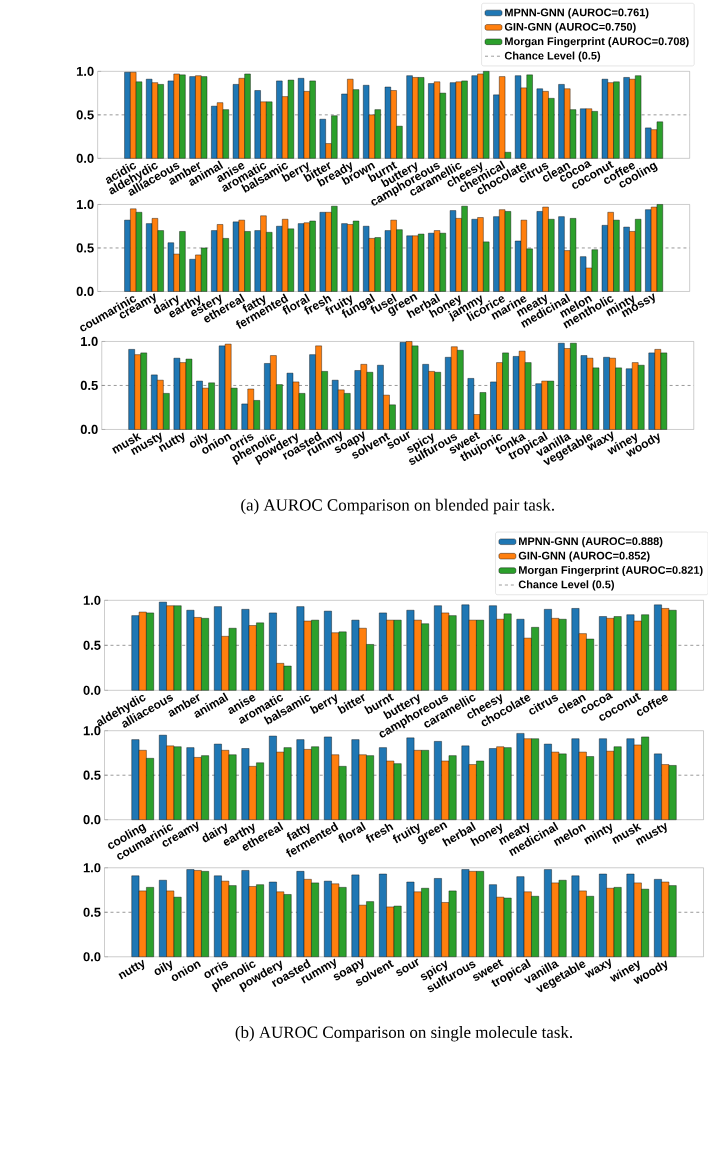 The image size is (708, 1172). What do you see at coordinates (597, 968) in the screenshot?
I see `x-tick-label: waxy` at bounding box center [597, 968].